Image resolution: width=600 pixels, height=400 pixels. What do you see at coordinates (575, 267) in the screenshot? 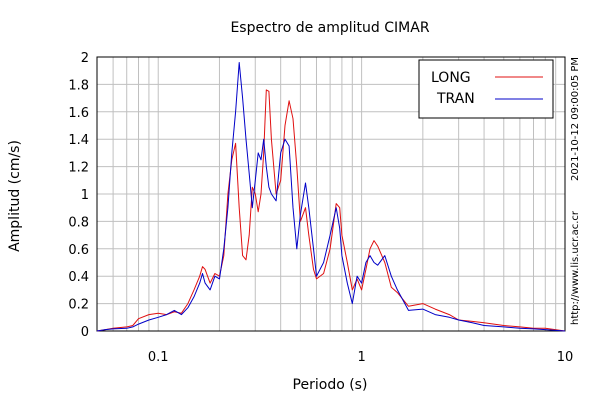
I see `source-url: http://www.lis.ucr.ac.cr` at bounding box center [575, 267].